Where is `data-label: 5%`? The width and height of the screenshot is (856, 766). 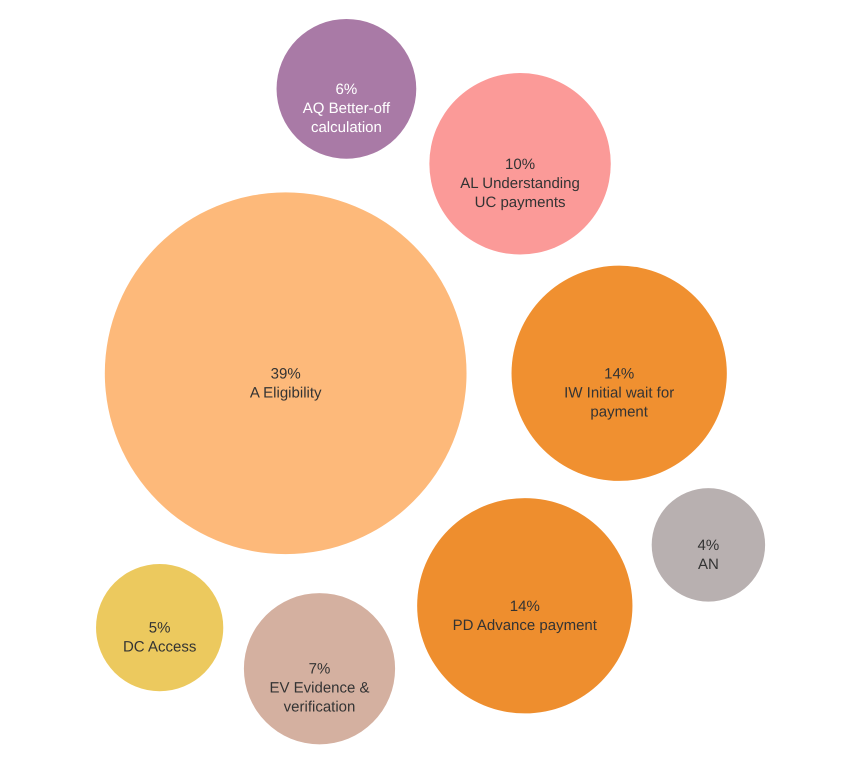
data-label: 5% is located at coordinates (159, 628).